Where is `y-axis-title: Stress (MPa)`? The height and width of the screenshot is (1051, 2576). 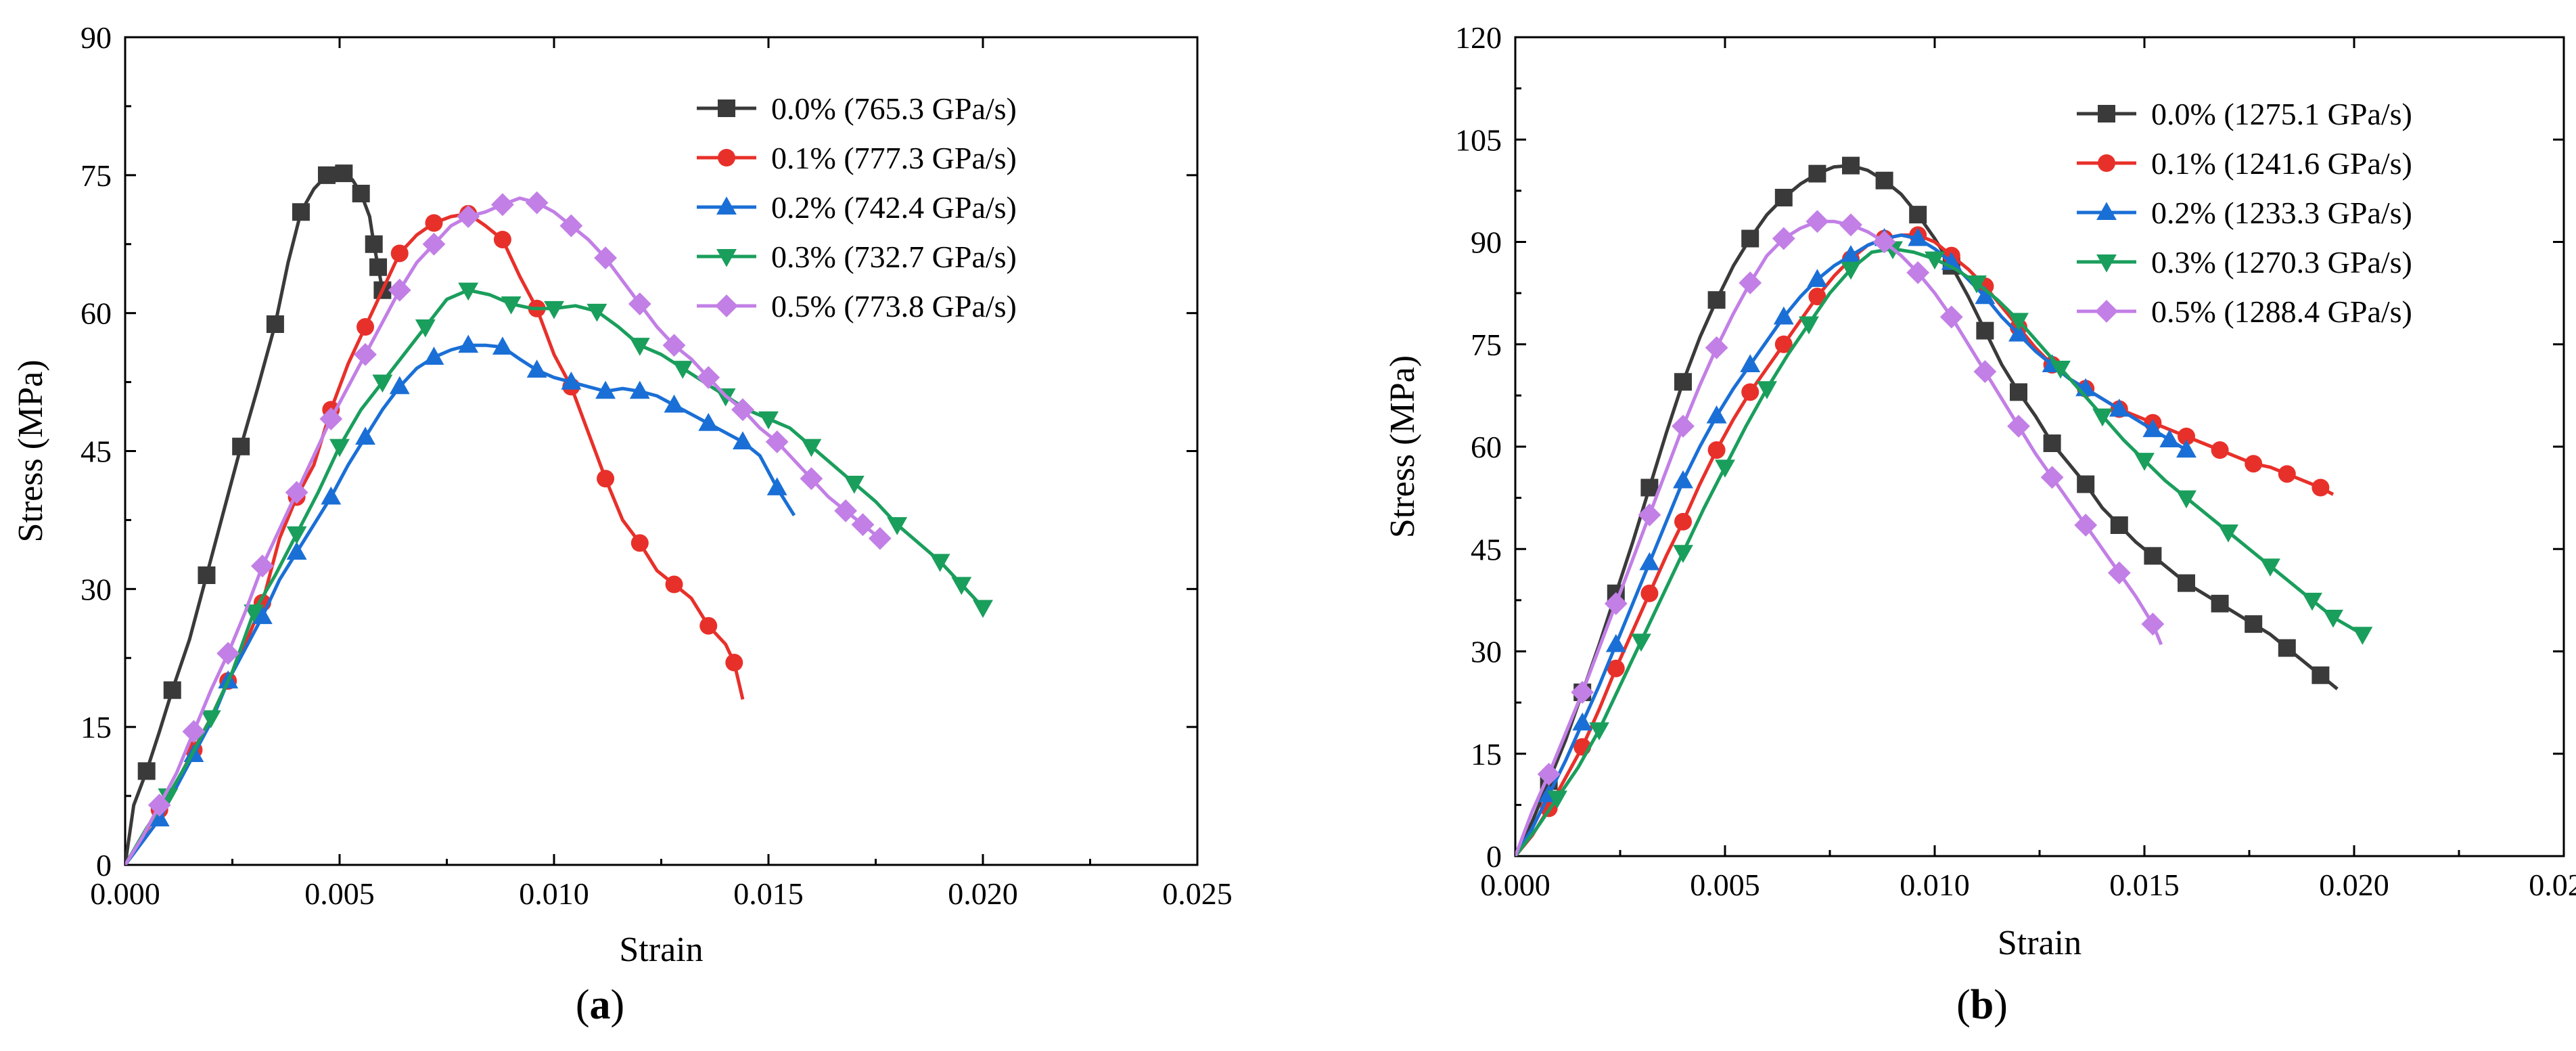 y-axis-title: Stress (MPa) is located at coordinates (1402, 446).